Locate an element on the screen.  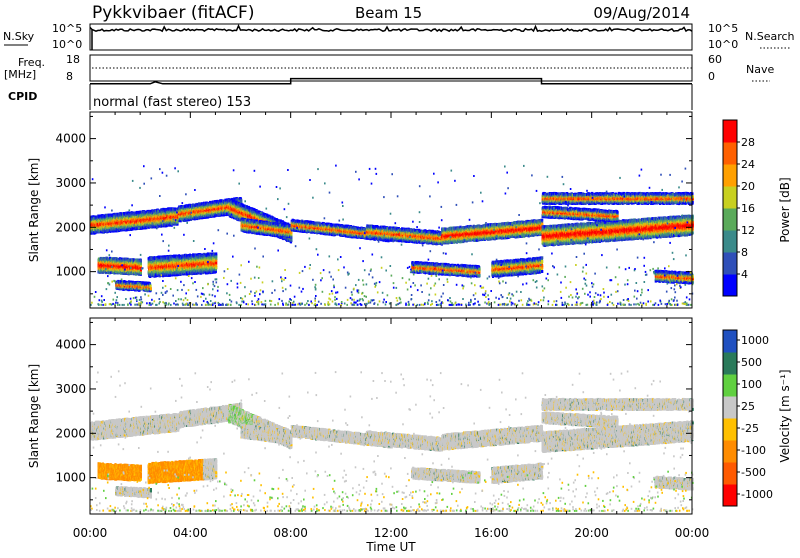
nave-label: Nave is located at coordinates (760, 69).